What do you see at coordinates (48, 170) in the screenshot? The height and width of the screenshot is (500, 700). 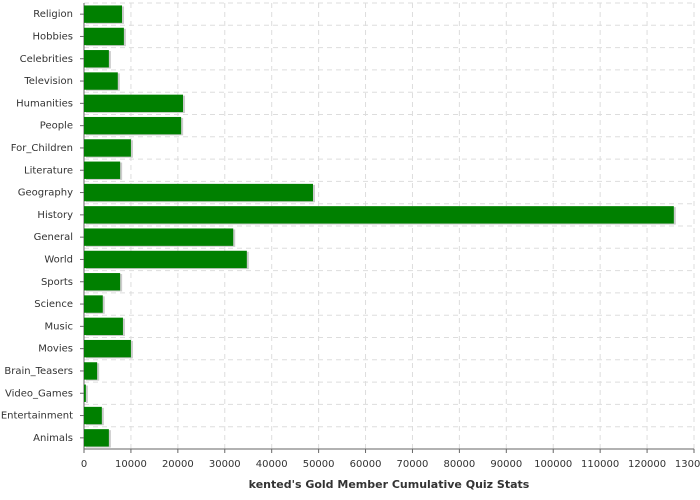 I see `y-tick-label: Literature` at bounding box center [48, 170].